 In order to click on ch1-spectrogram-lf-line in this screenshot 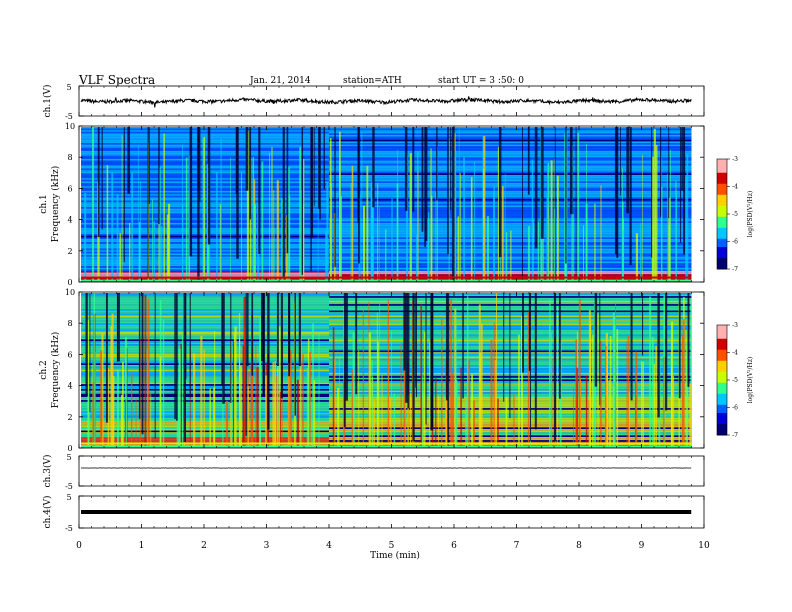, I will do `click(386, 277)`.